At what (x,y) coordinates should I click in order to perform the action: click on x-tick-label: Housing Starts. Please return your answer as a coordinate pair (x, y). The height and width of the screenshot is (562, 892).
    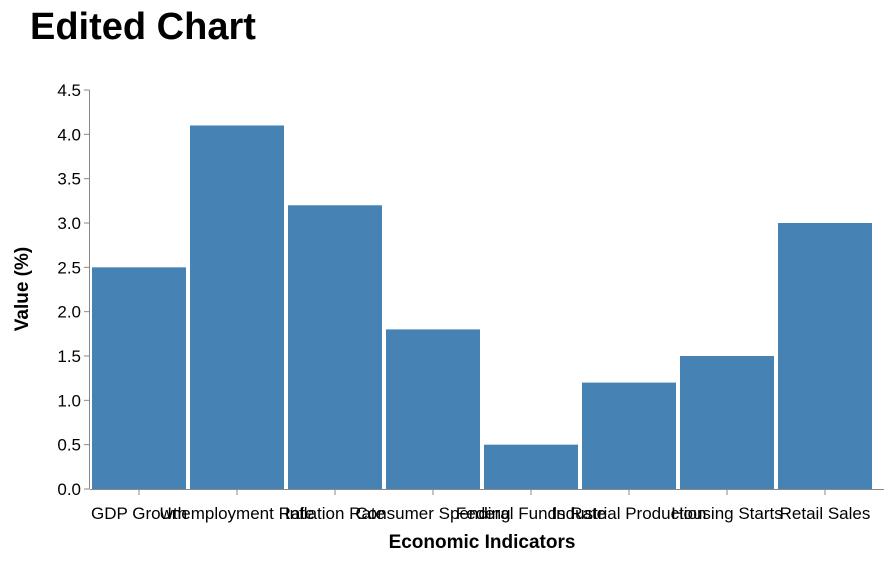
    Looking at the image, I should click on (727, 513).